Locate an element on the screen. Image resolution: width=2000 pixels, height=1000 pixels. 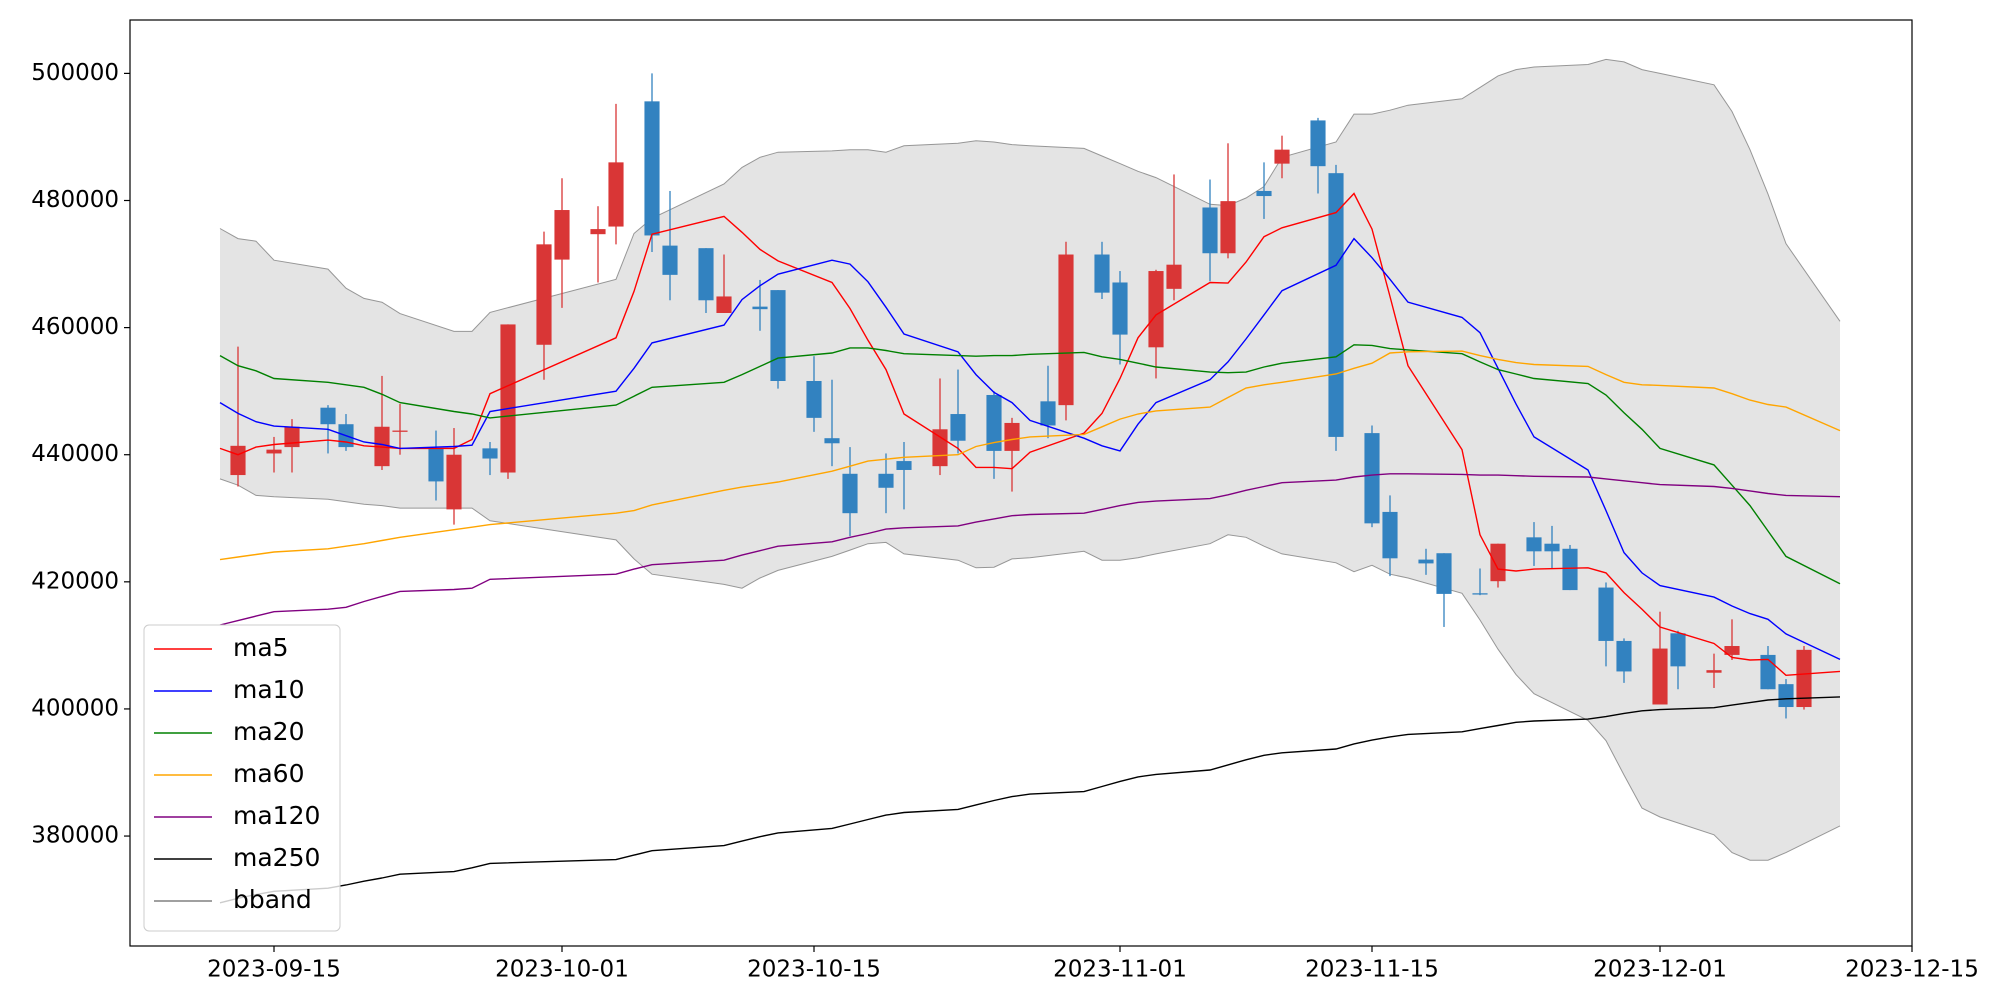
legend-label: ma60 is located at coordinates (268, 773).